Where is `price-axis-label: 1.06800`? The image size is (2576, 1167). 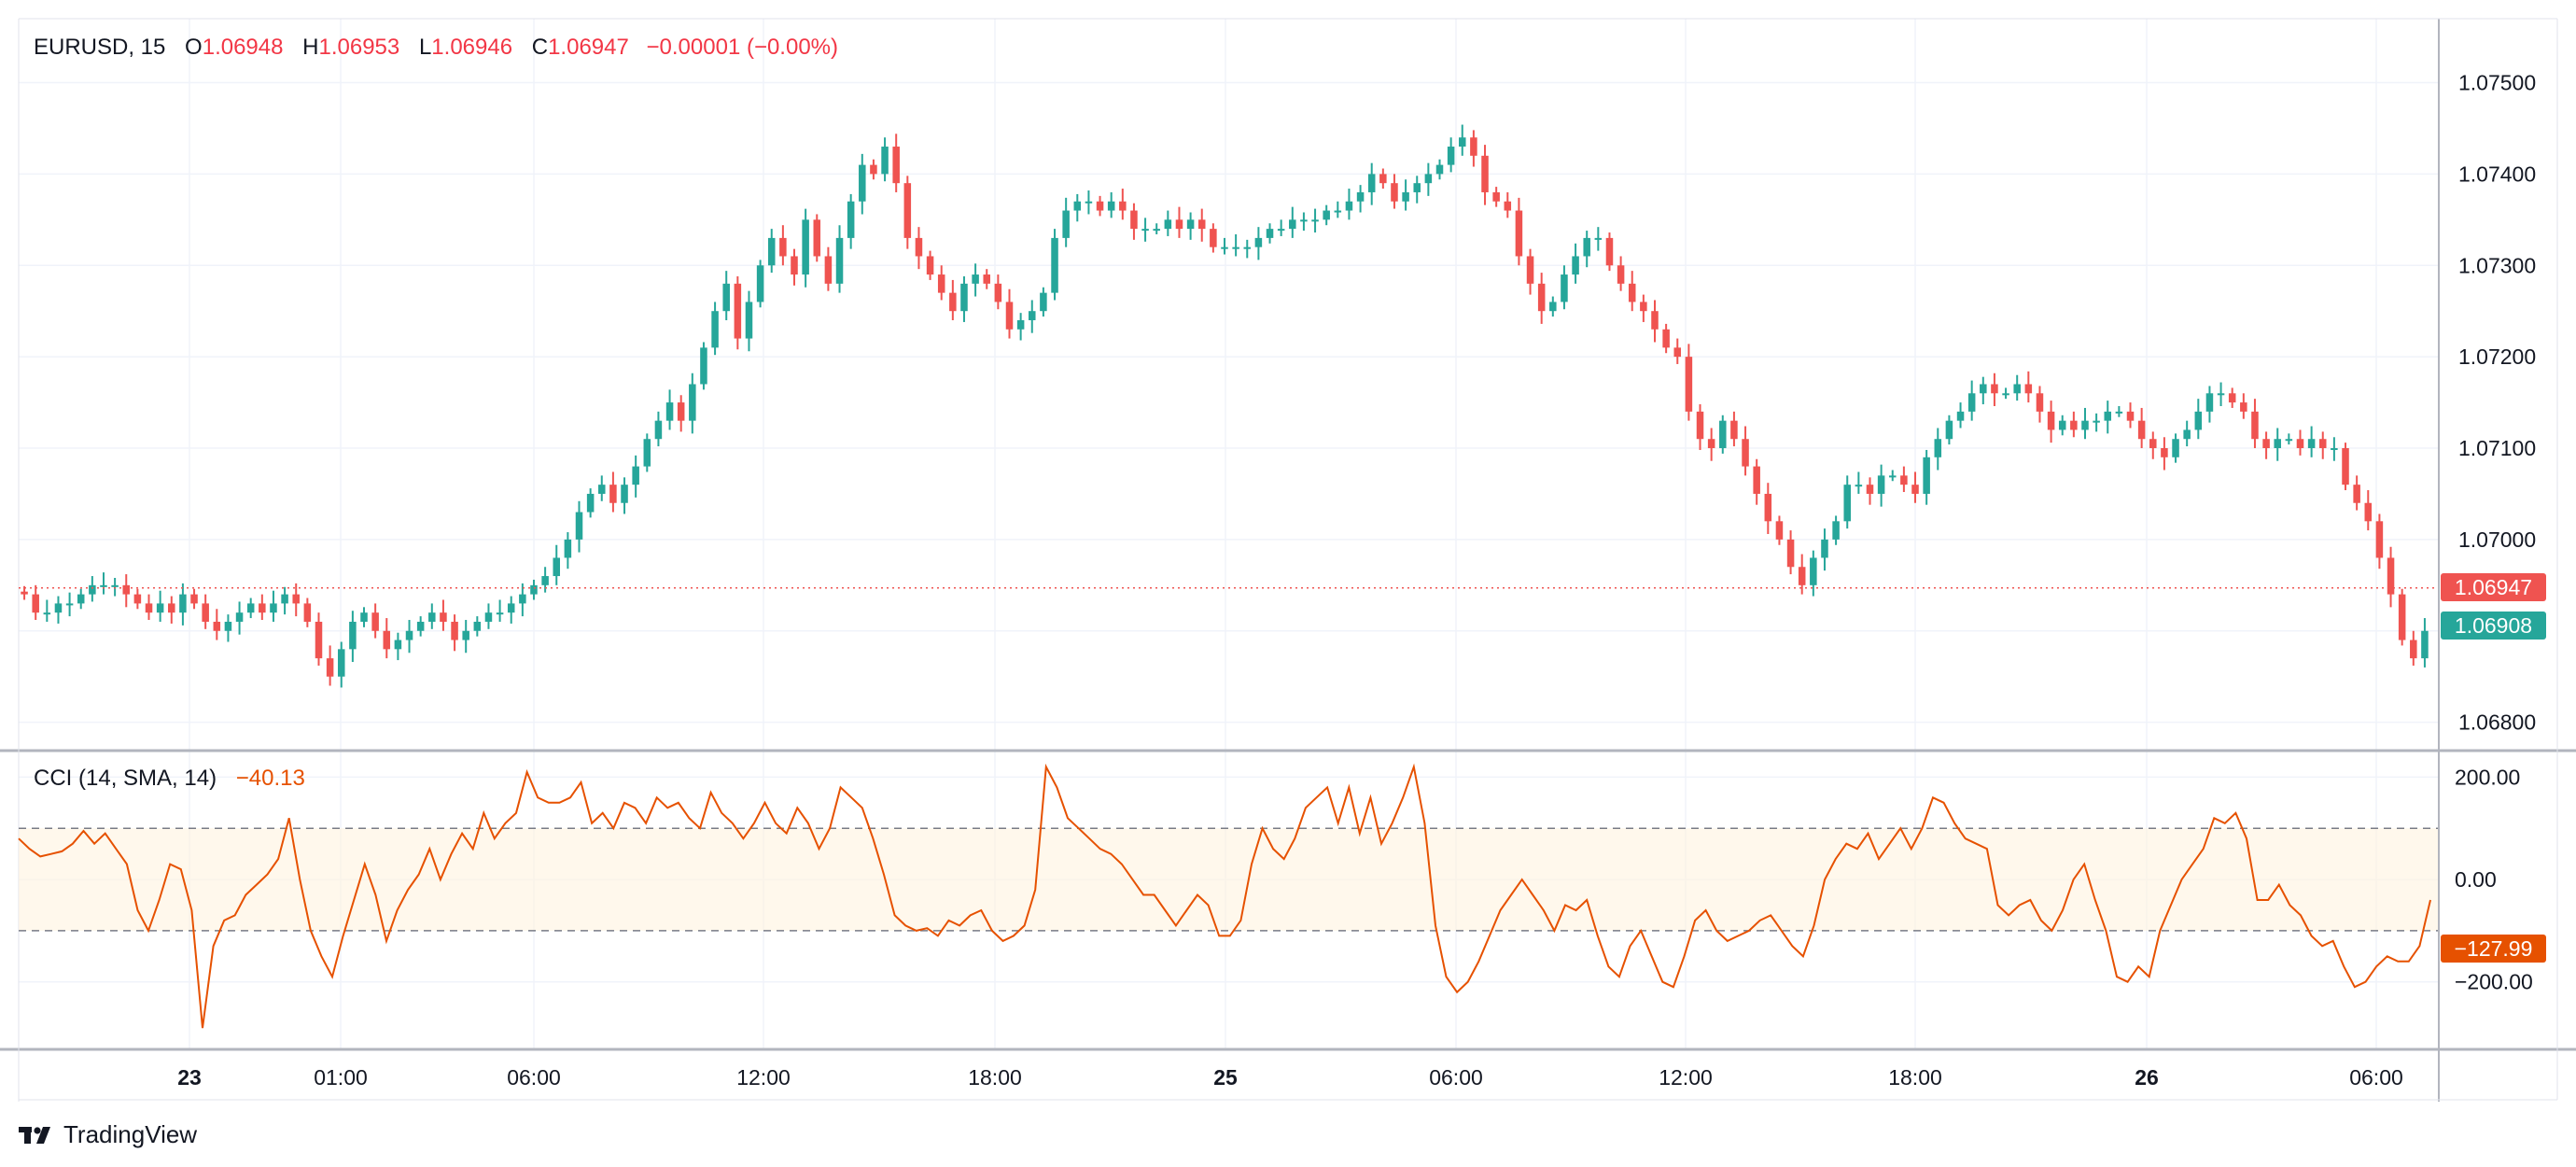 price-axis-label: 1.06800 is located at coordinates (2497, 722).